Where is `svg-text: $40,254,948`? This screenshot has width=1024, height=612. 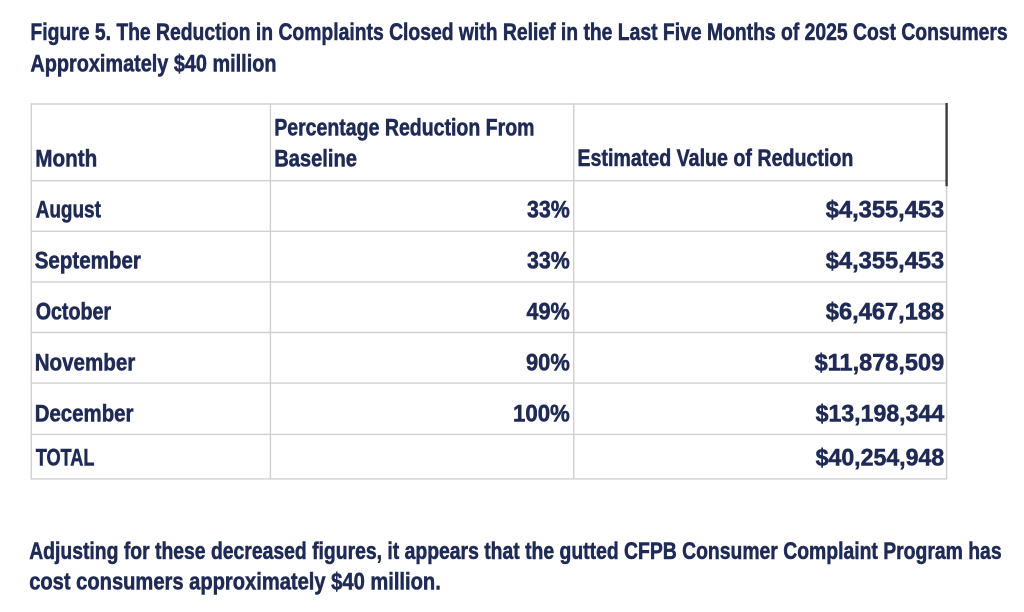
svg-text: $40,254,948 is located at coordinates (880, 458).